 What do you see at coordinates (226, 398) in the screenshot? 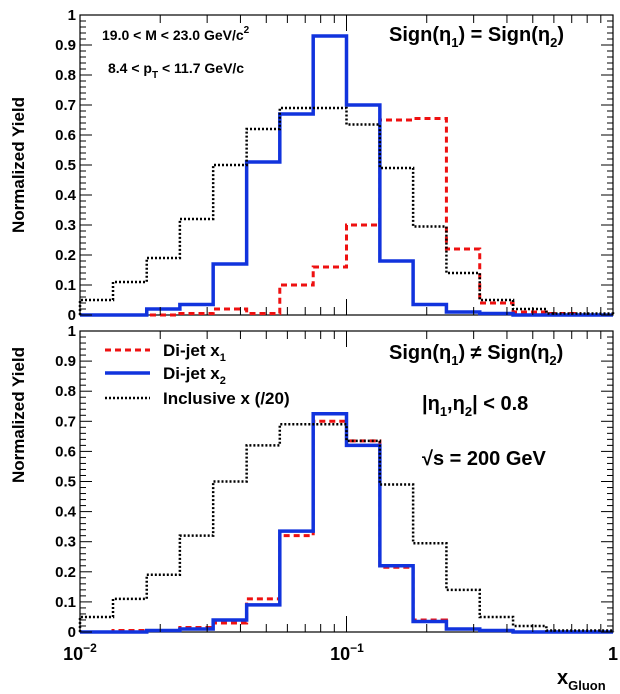
I see `legend-label-inclusive: Inclusive x (/20)` at bounding box center [226, 398].